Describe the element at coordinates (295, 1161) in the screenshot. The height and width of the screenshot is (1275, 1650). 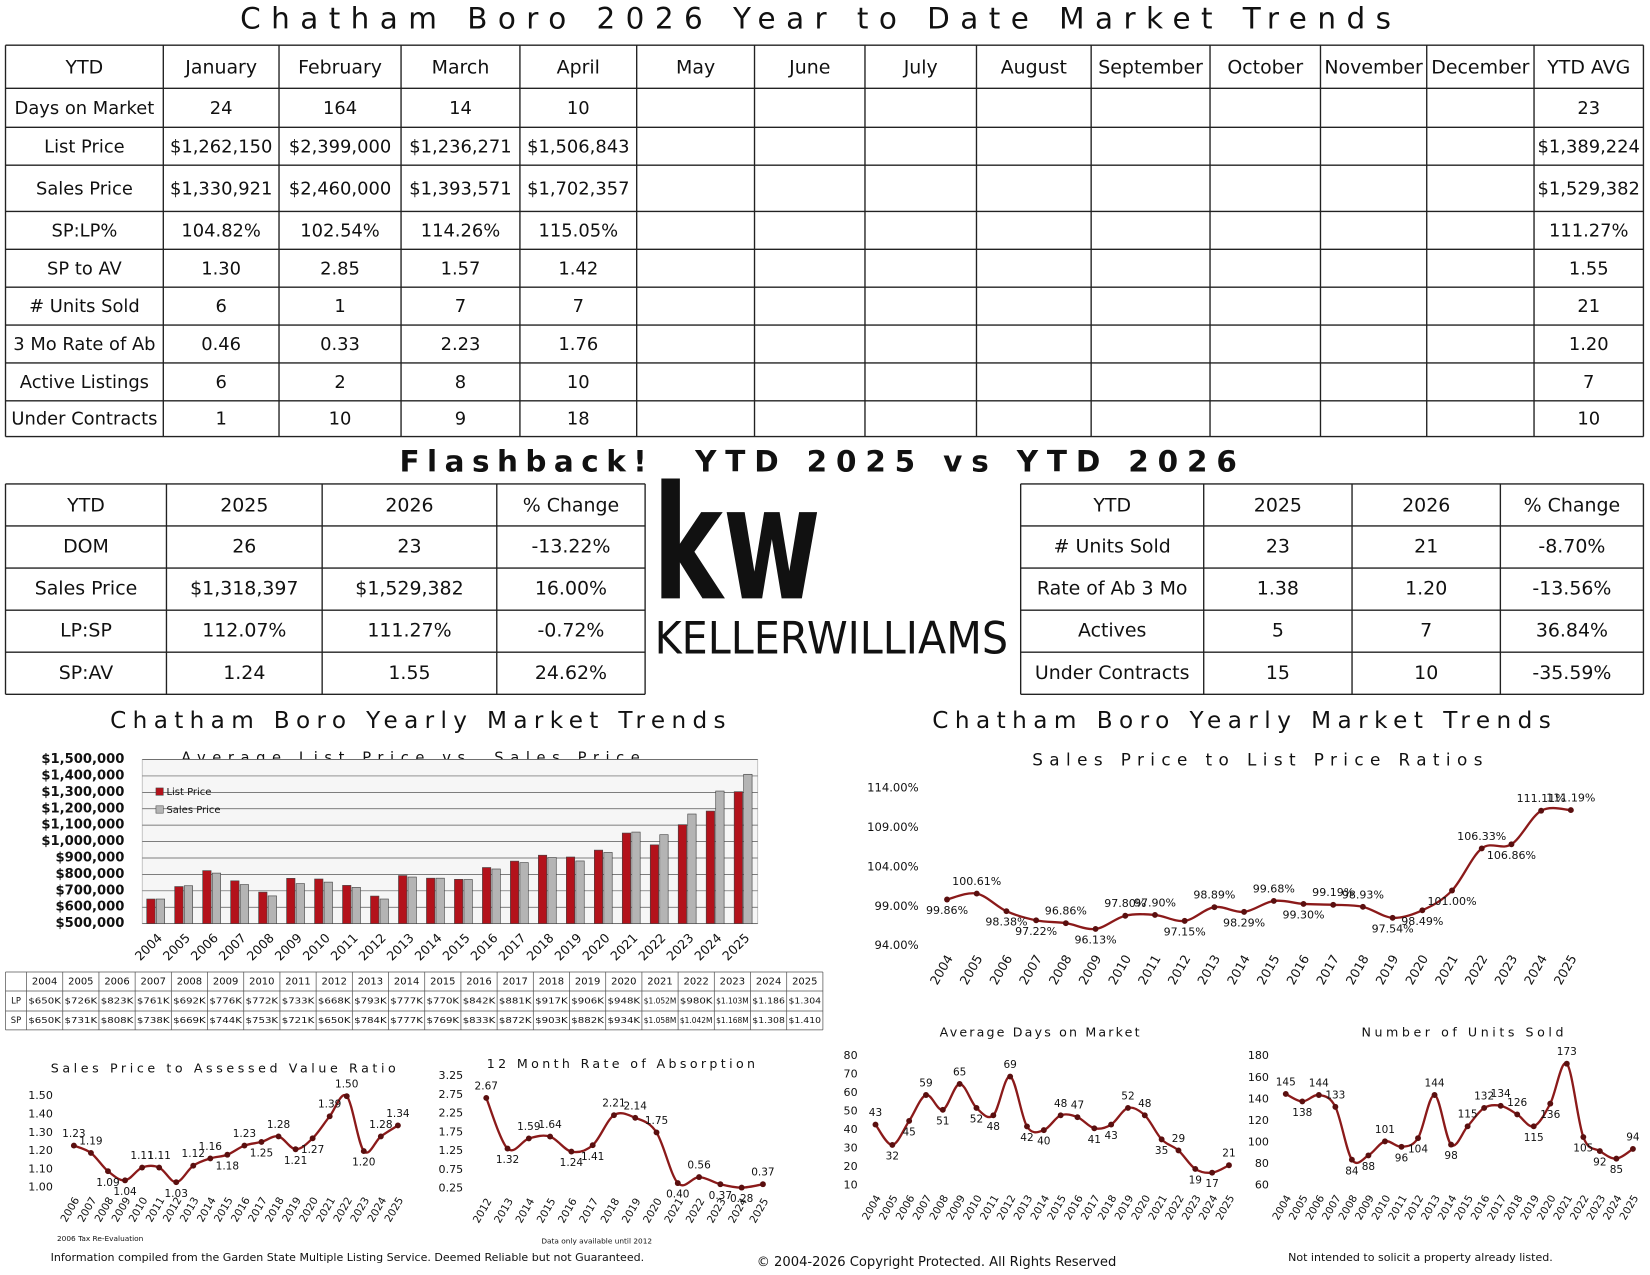
I see `data-label: 1.21` at that location.